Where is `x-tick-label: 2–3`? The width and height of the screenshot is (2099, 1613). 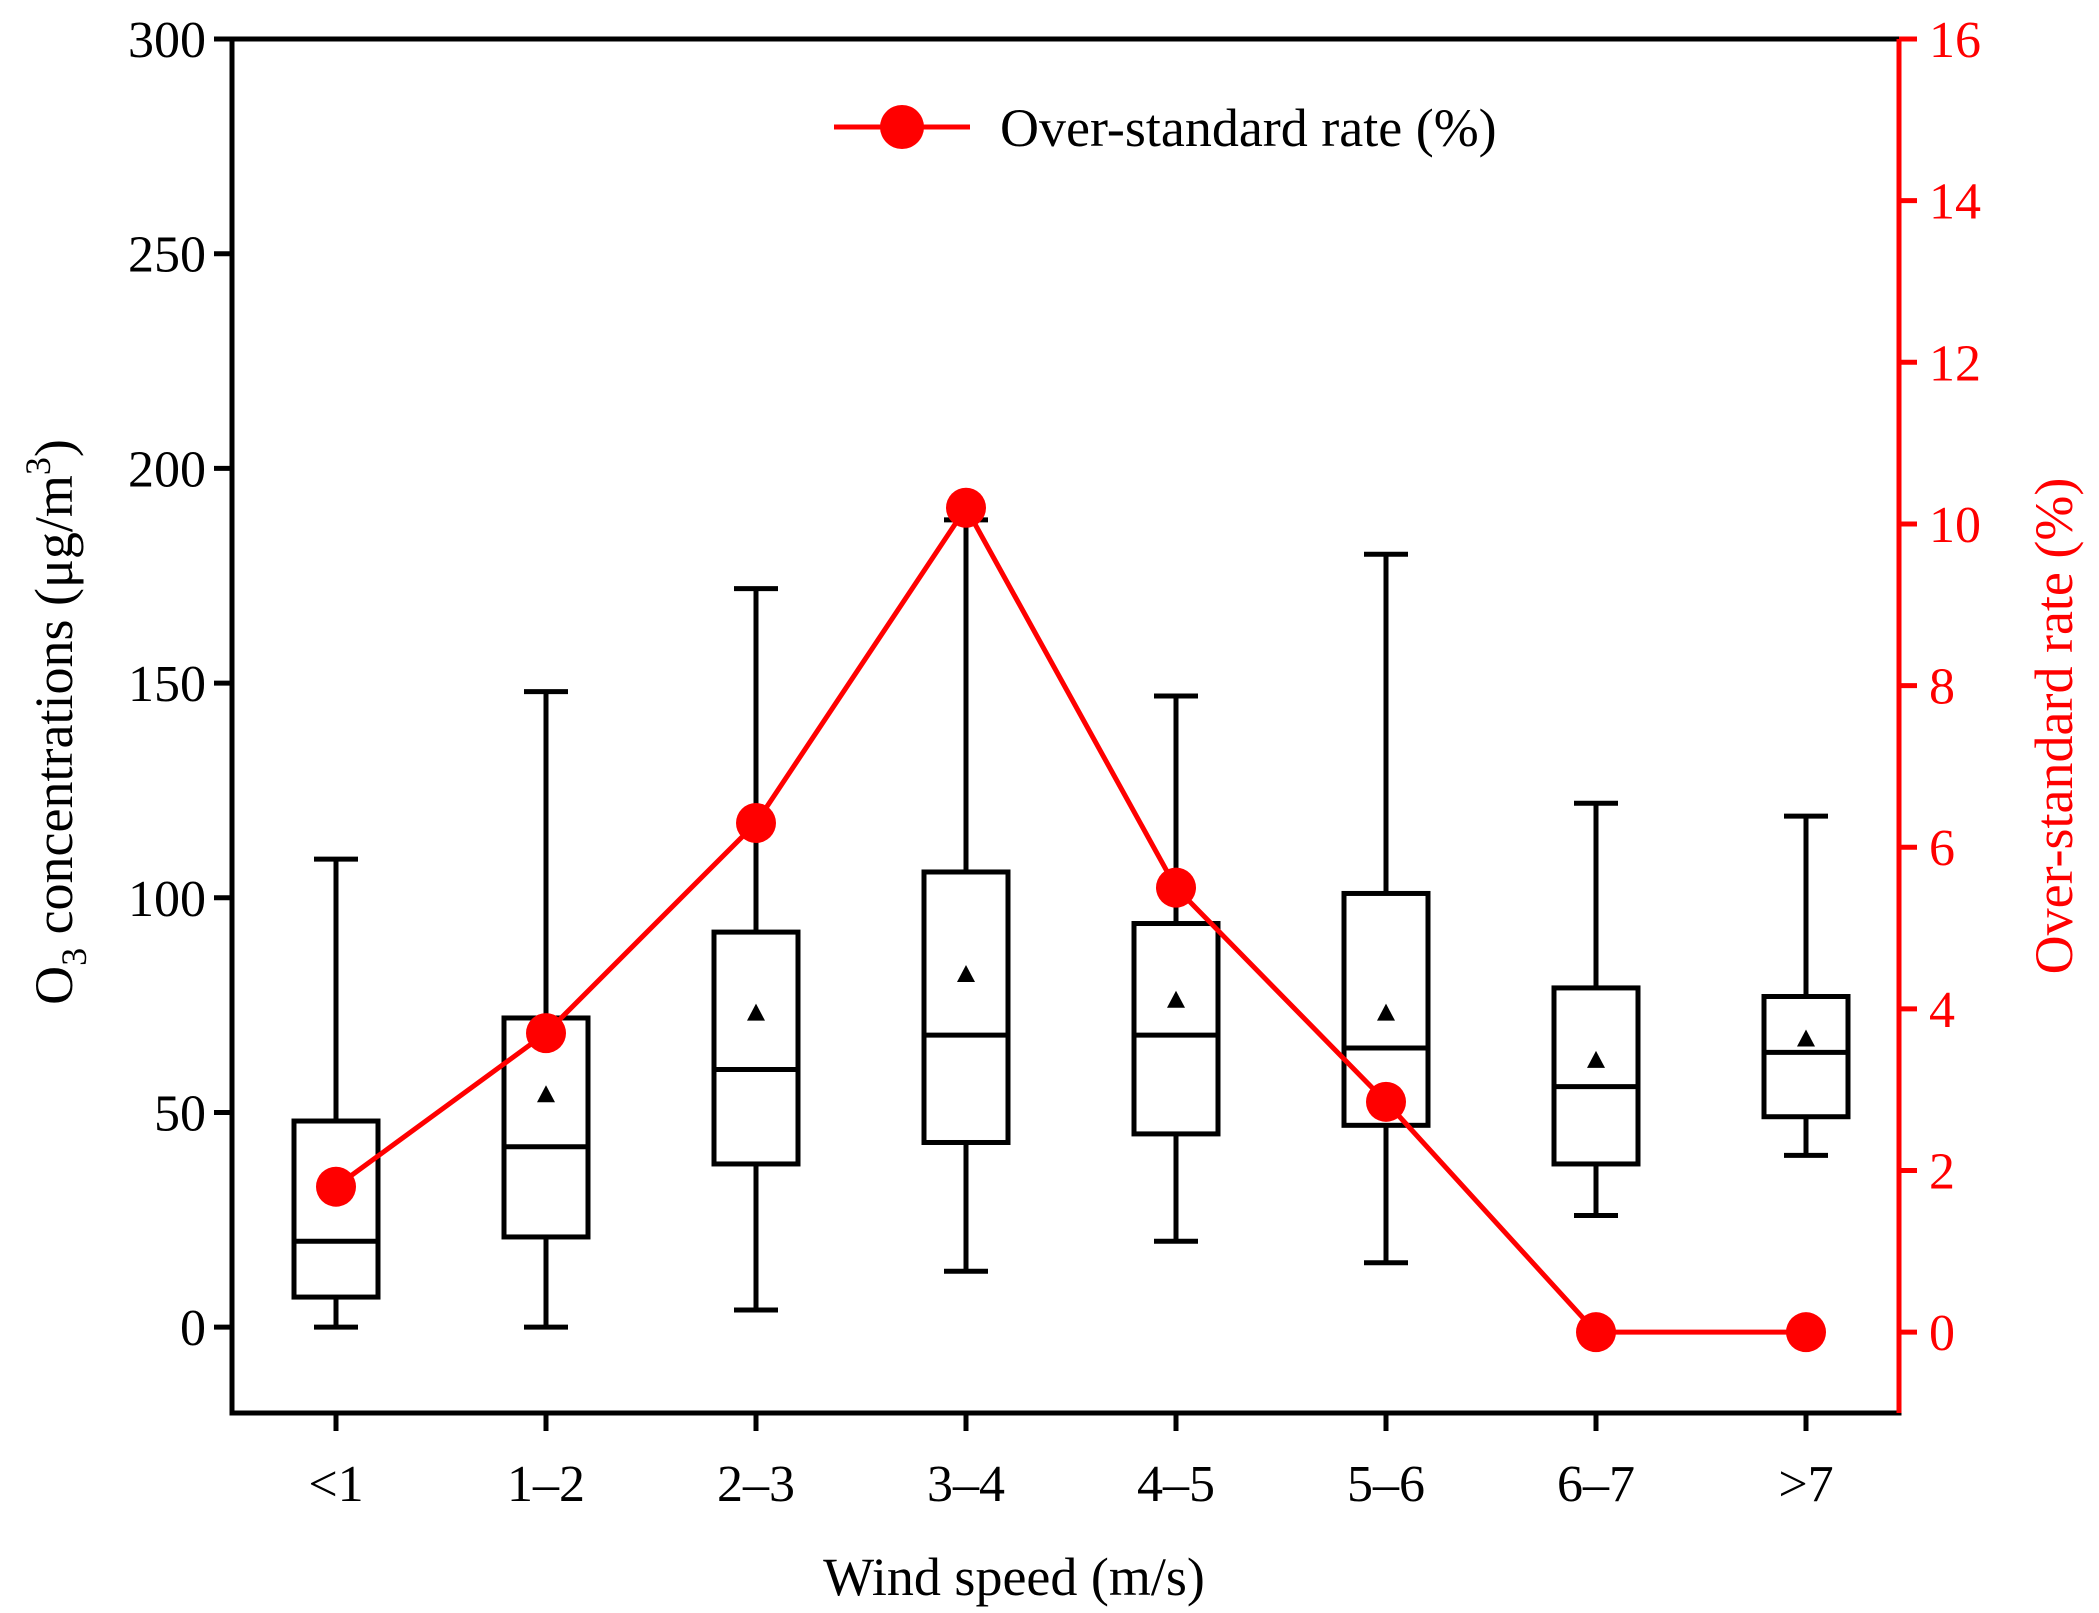
x-tick-label: 2–3 is located at coordinates (756, 1484).